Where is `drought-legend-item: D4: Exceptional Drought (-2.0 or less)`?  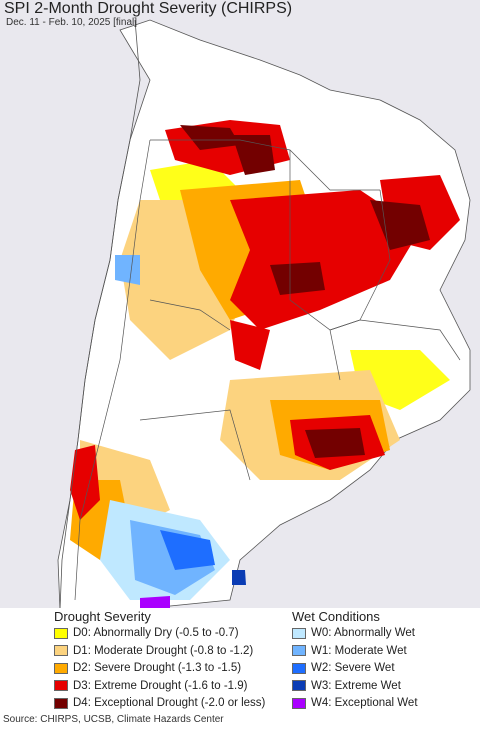 drought-legend-item: D4: Exceptional Drought (-2.0 or less) is located at coordinates (159, 703).